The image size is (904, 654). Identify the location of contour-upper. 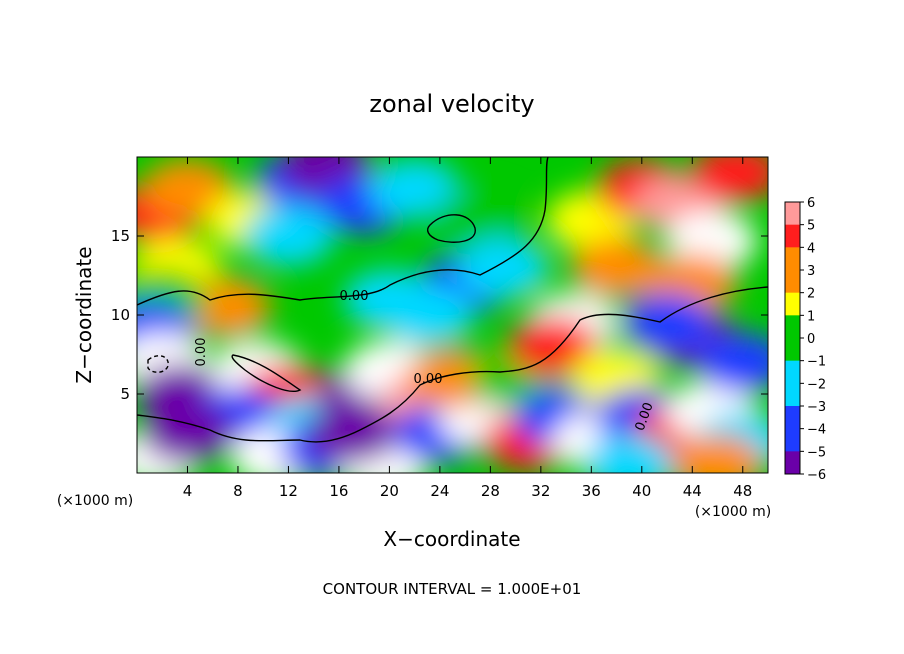
(343, 231).